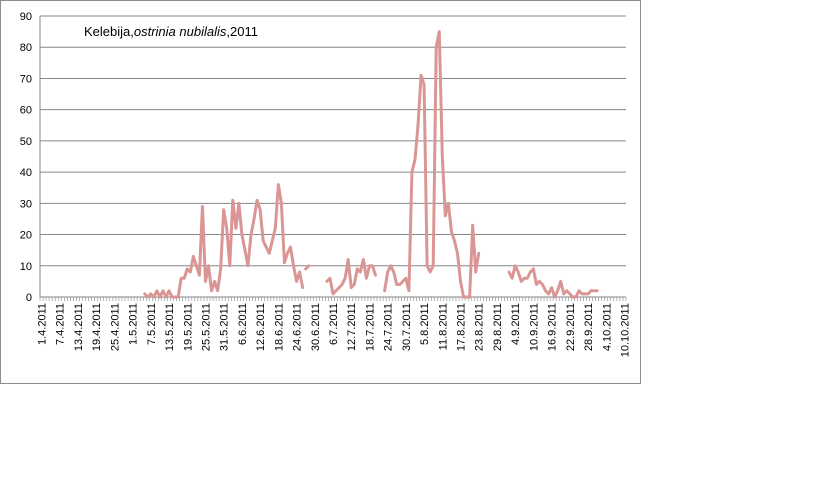 This screenshot has width=819, height=484. Describe the element at coordinates (352, 327) in the screenshot. I see `x-tick-label: 12.7.2011` at that location.